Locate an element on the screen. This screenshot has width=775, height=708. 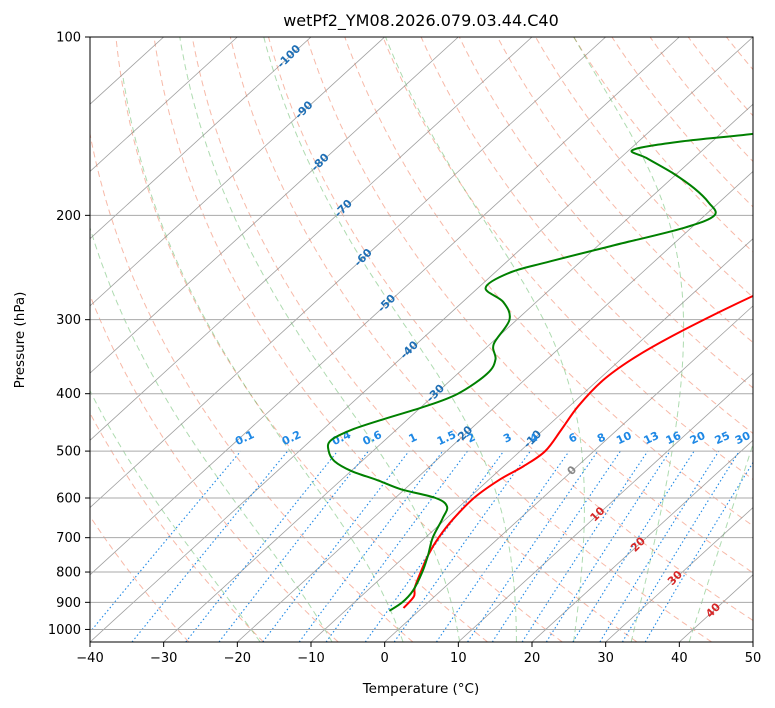
mixing-ratio-label: 10 is located at coordinates (624, 438).